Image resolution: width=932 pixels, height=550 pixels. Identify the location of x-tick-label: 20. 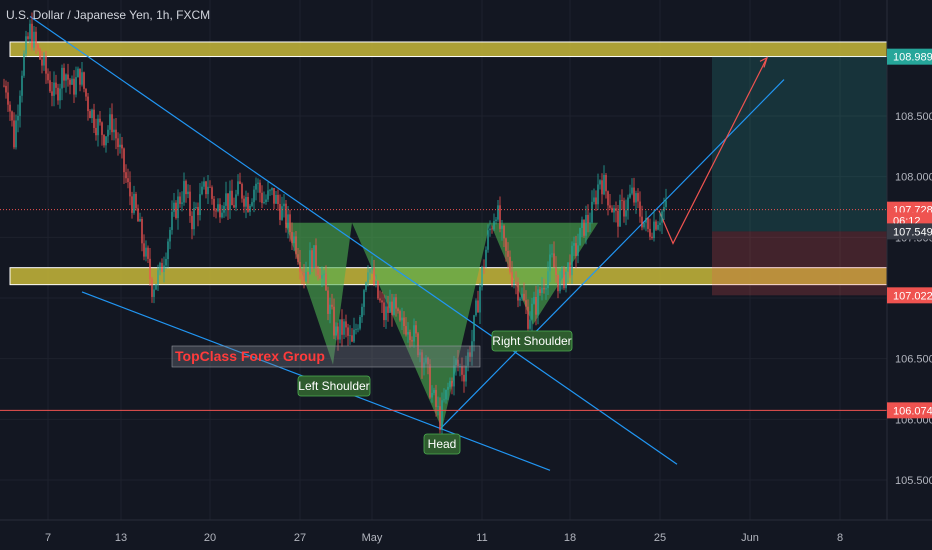
(210, 538).